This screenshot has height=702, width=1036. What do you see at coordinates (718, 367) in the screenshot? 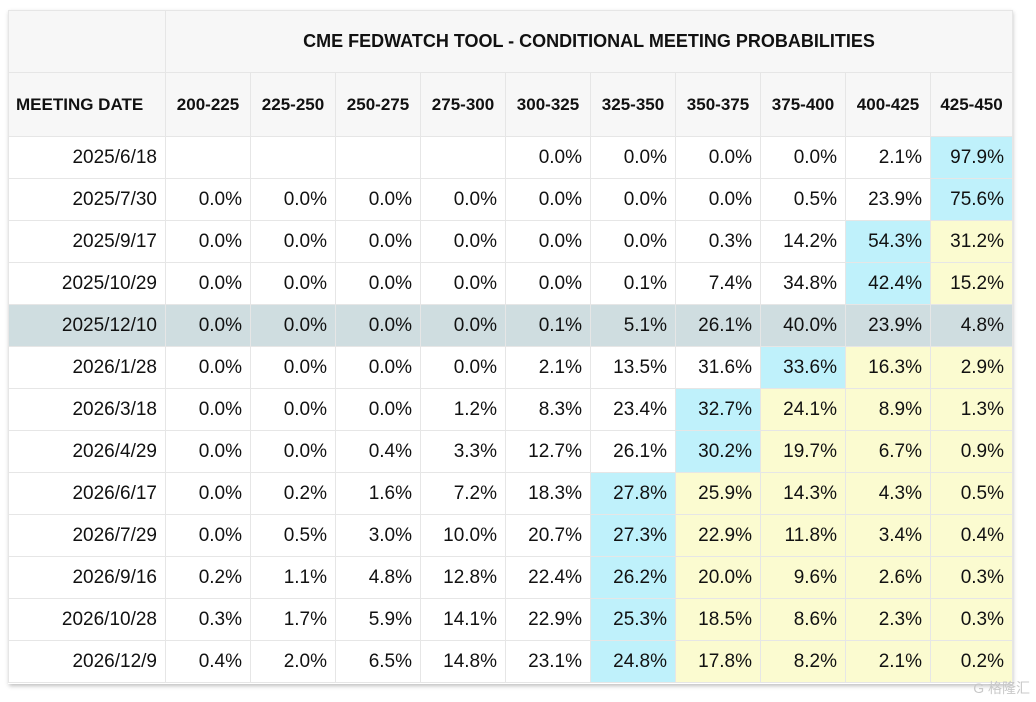
I see `probability-cell: 31.6%` at bounding box center [718, 367].